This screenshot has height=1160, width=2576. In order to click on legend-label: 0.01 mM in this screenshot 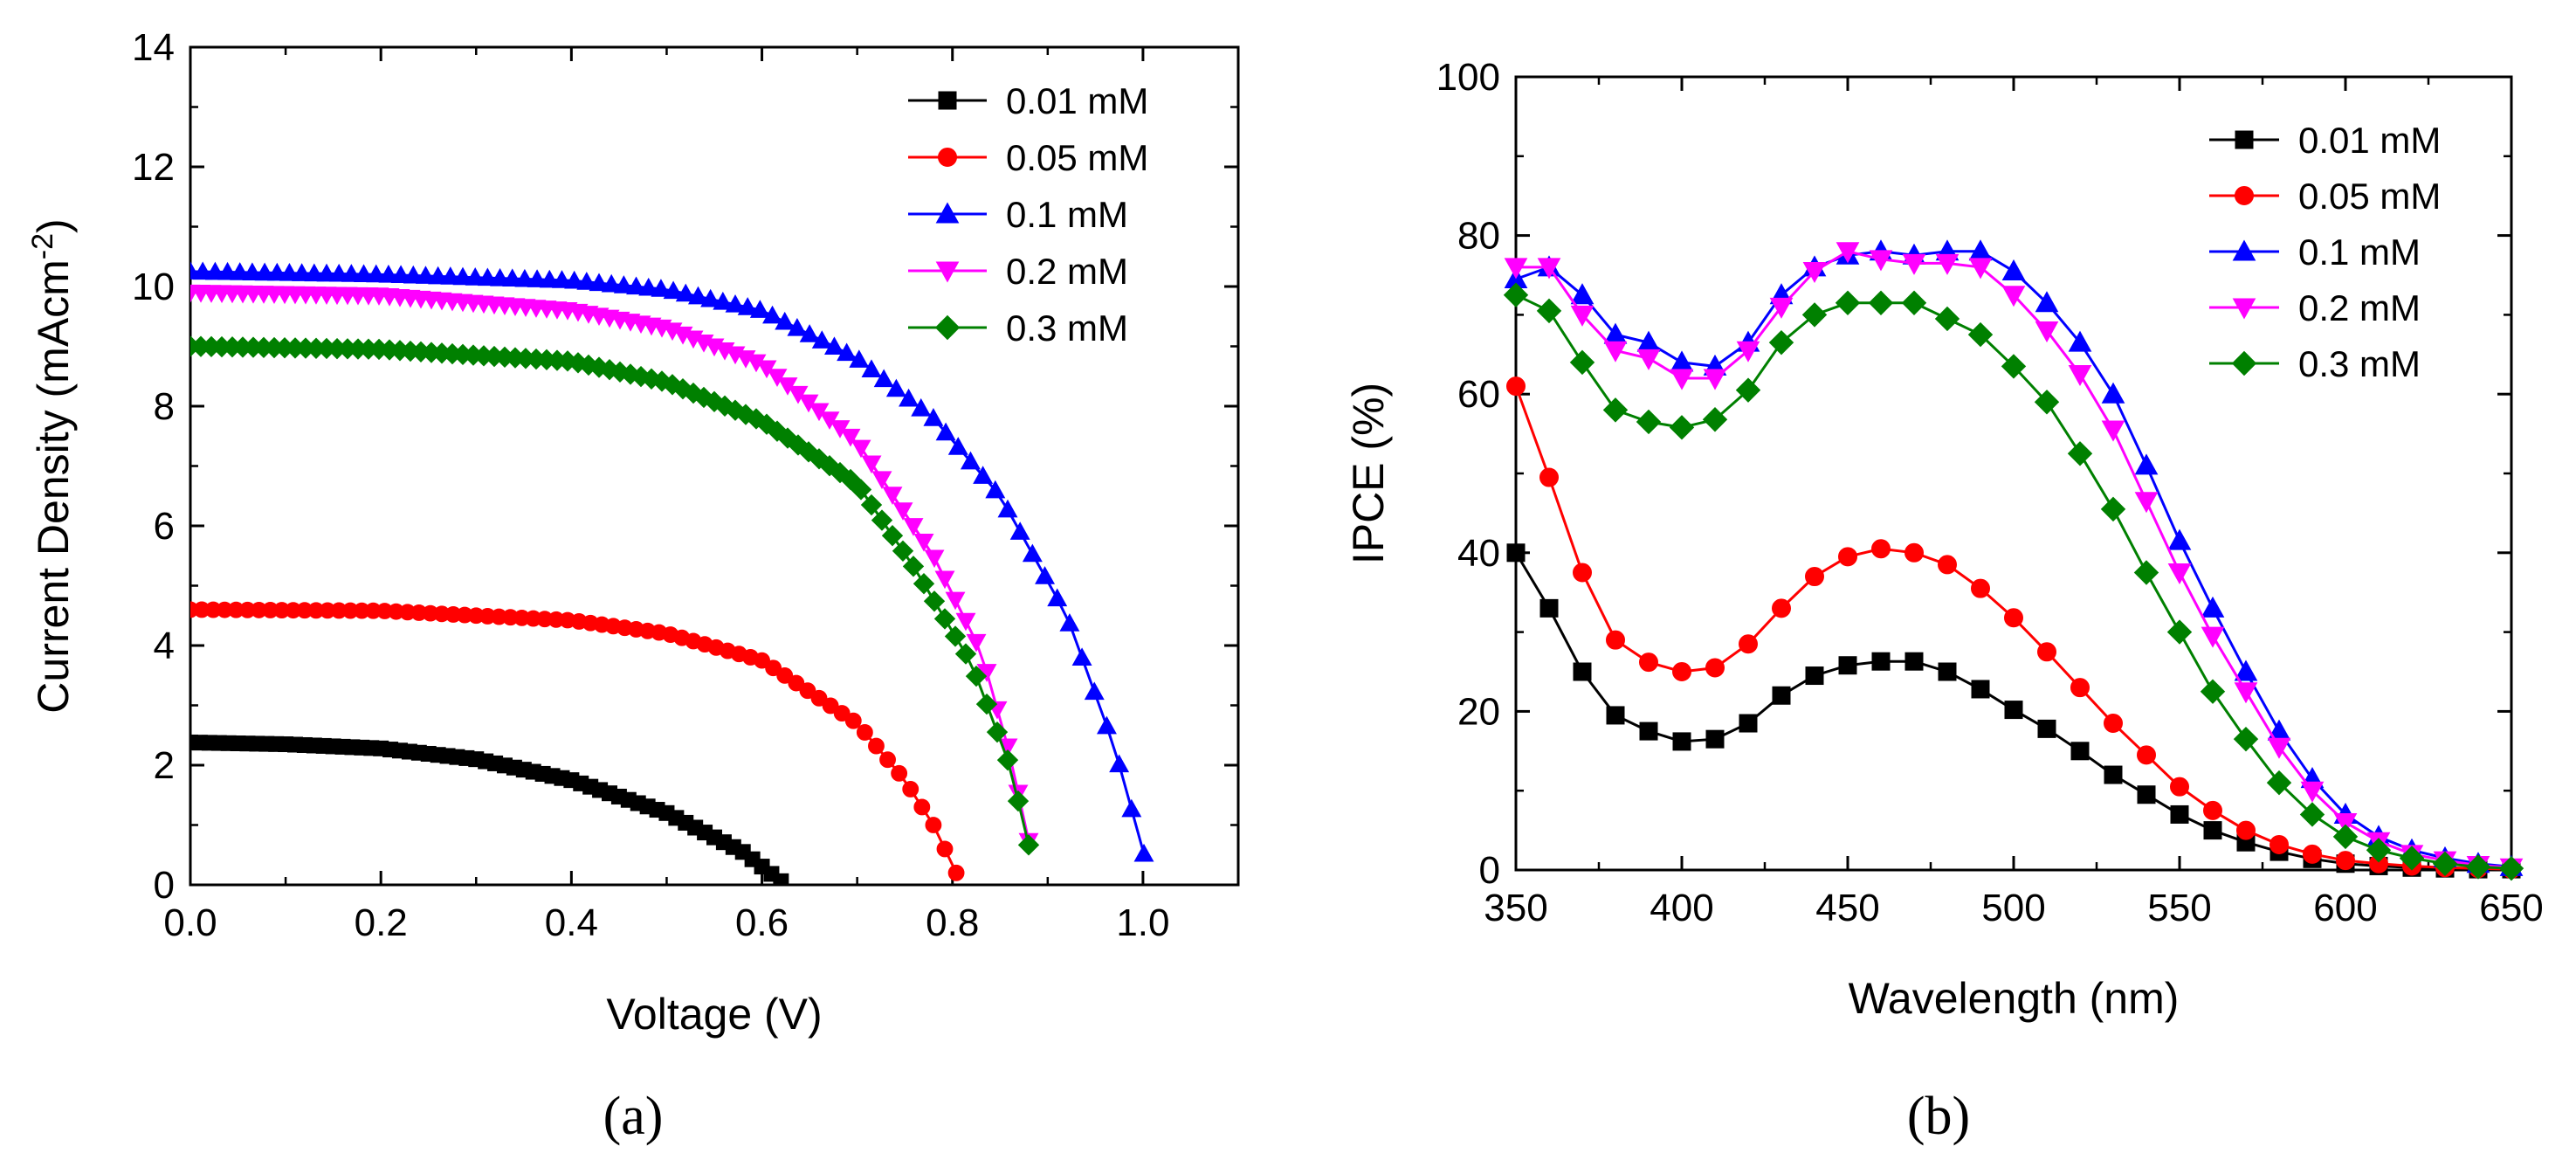, I will do `click(1077, 101)`.